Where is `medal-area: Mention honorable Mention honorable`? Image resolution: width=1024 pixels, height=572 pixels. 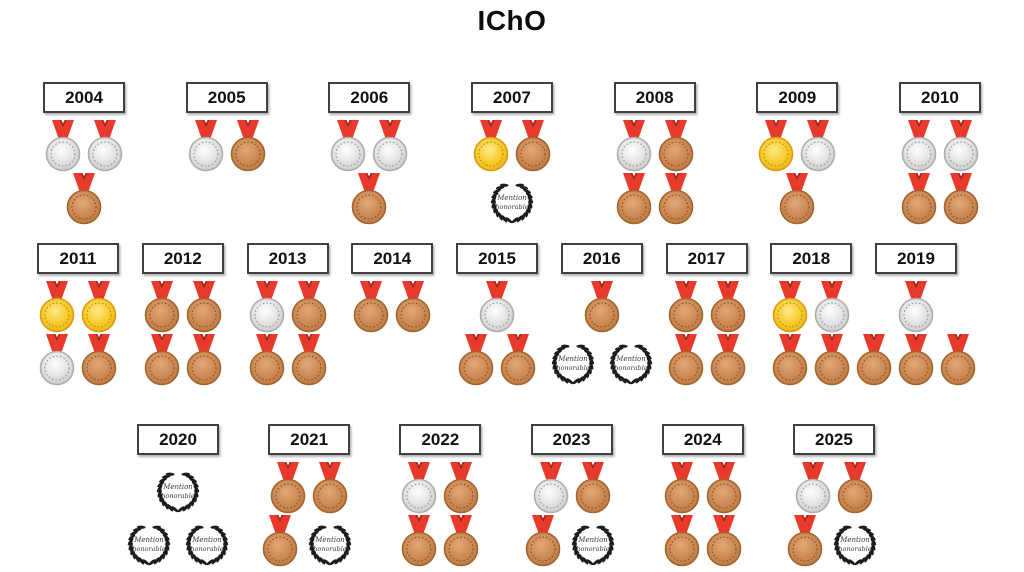 medal-area: Mention honorable Mention honorable is located at coordinates (602, 333).